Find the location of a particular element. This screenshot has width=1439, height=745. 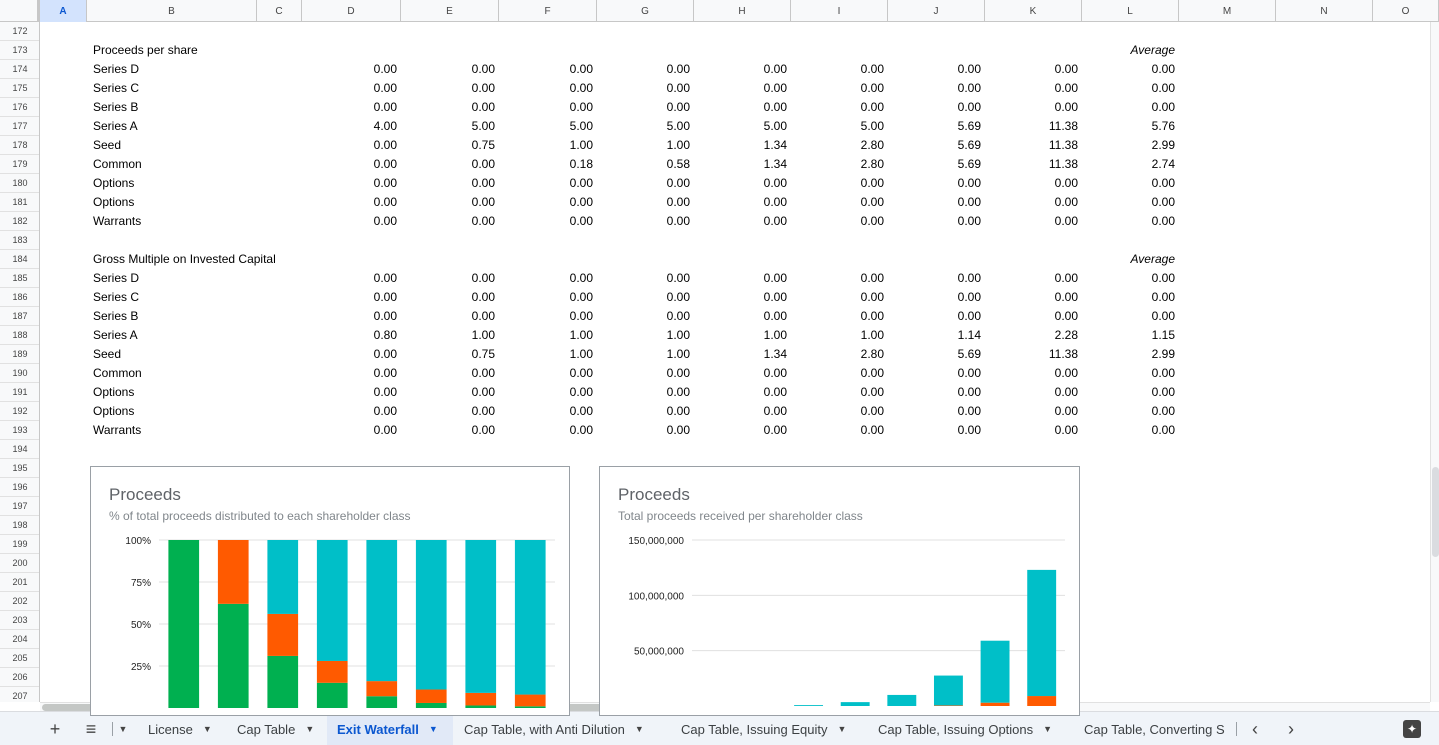

sheet-tab: License ▼ is located at coordinates (182, 728).